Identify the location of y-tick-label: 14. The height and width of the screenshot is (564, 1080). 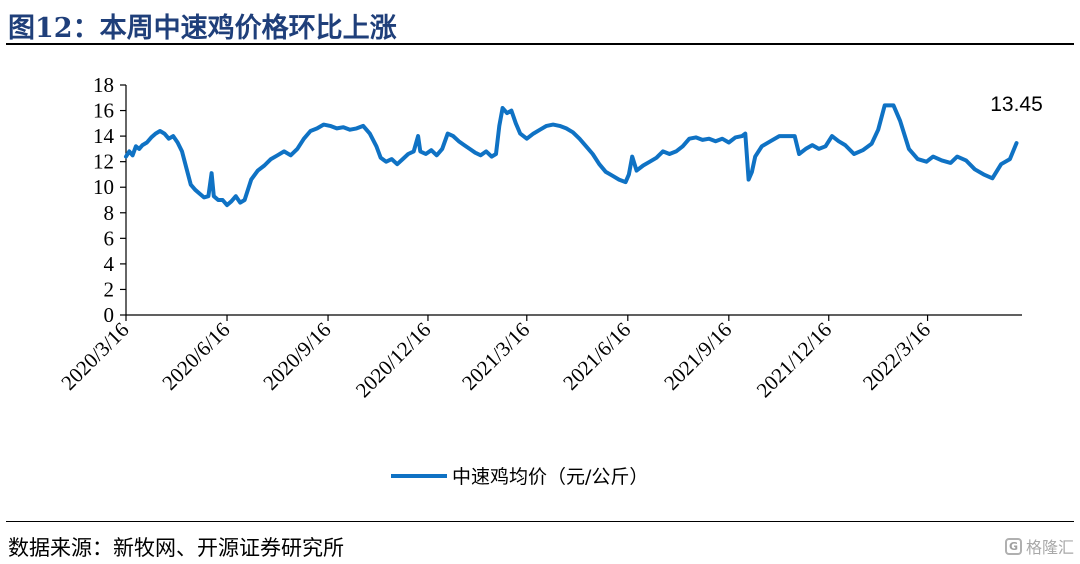
(104, 136).